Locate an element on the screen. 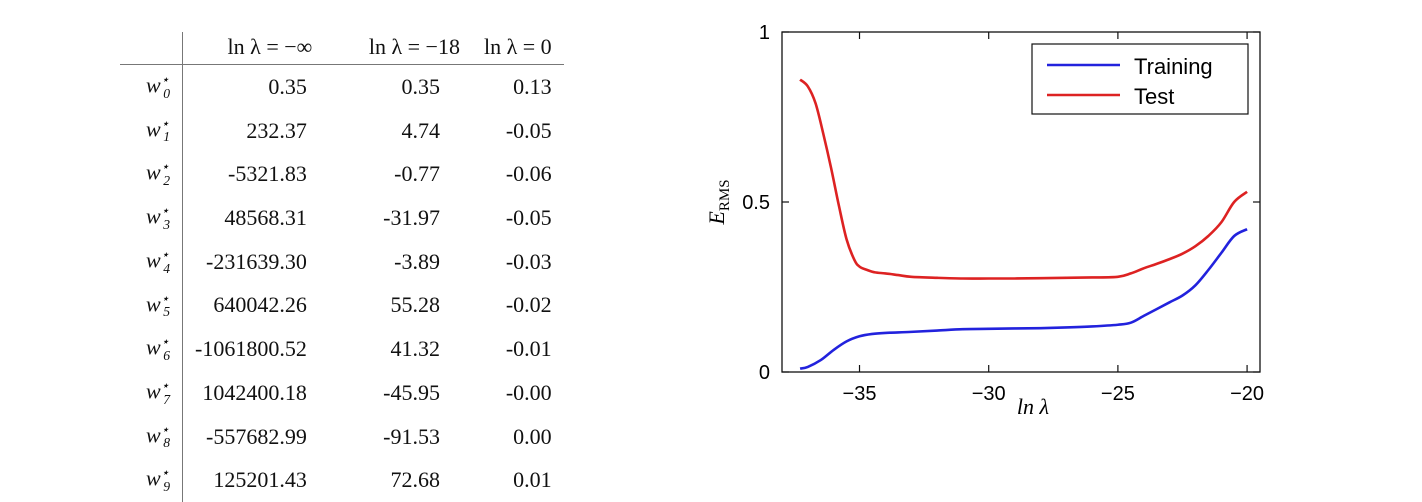 The image size is (1422, 502). row-label: w⋆5 is located at coordinates (151, 306).